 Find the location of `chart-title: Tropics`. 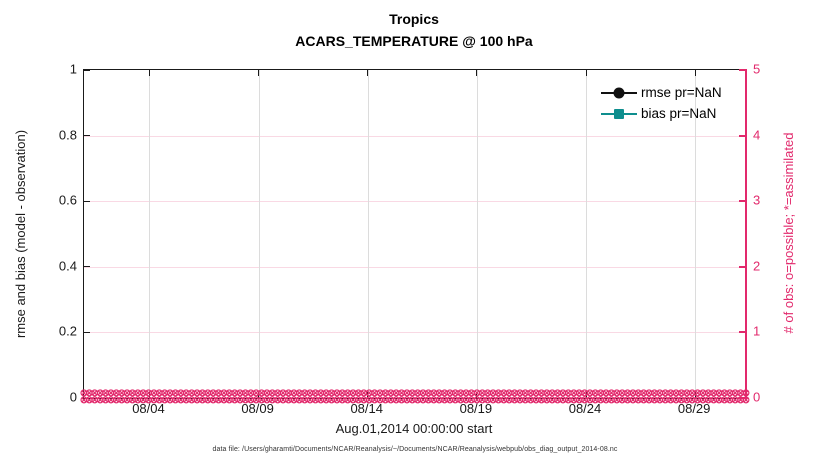

chart-title: Tropics is located at coordinates (414, 19).